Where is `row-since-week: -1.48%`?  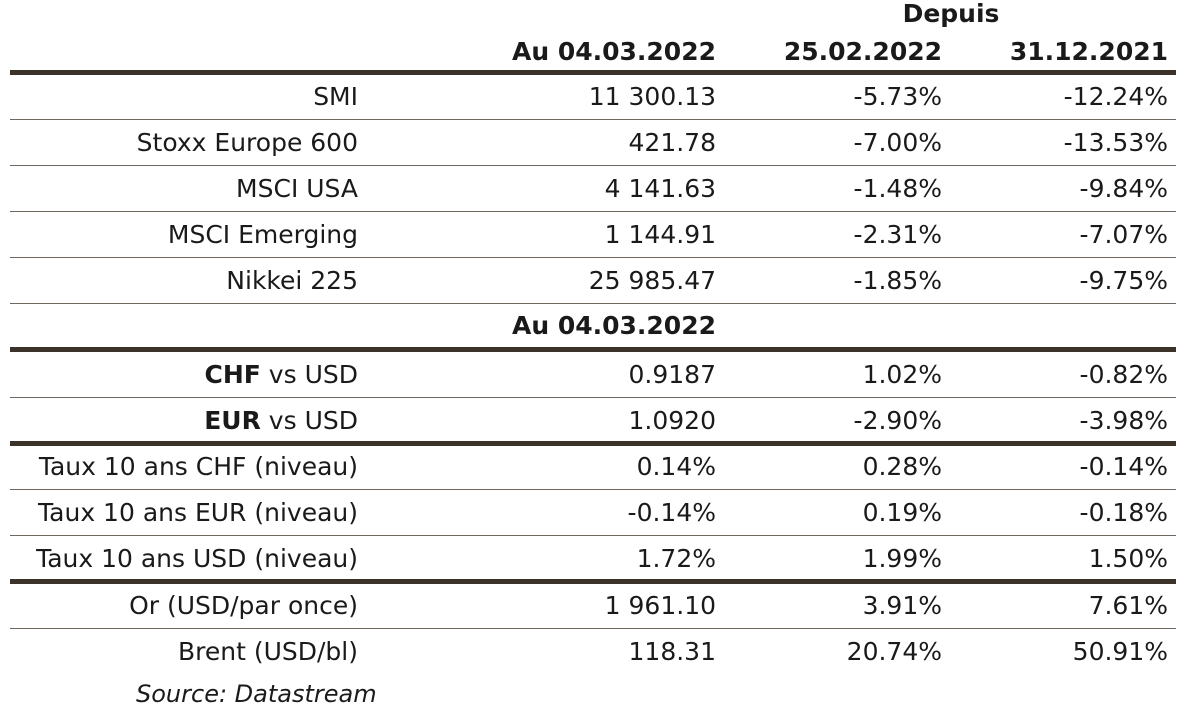
row-since-week: -1.48% is located at coordinates (897, 188).